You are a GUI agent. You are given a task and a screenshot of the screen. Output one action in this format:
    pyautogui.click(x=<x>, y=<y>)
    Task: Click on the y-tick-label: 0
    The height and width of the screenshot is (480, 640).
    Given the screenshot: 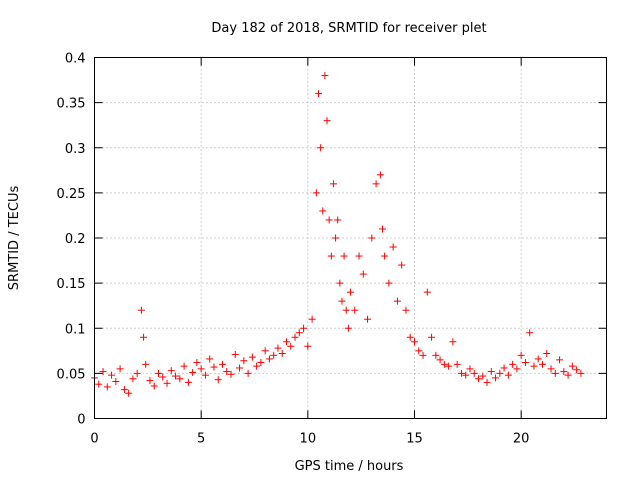 What is the action you would take?
    pyautogui.click(x=81, y=420)
    